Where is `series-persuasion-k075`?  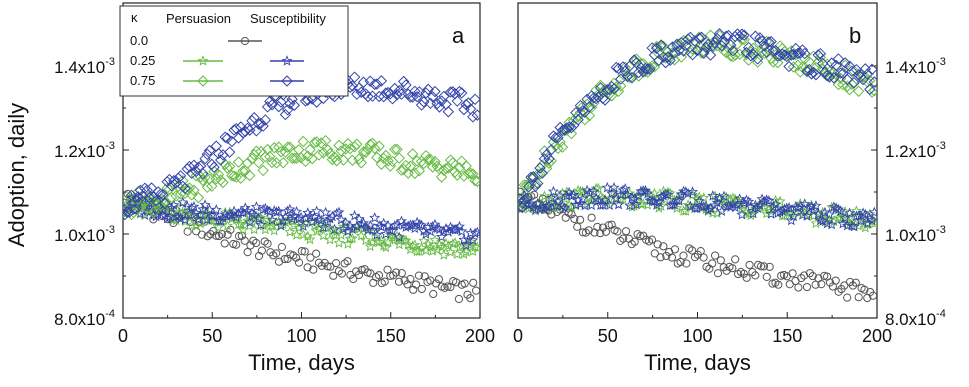 series-persuasion-k075 is located at coordinates (301, 177).